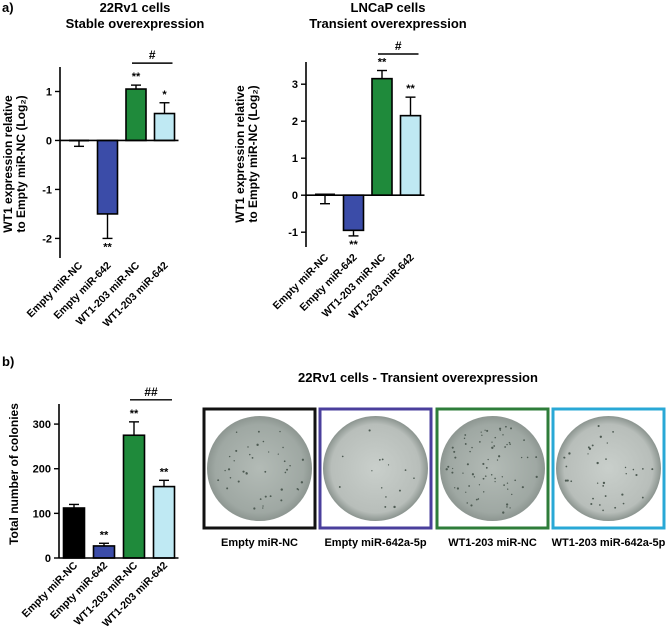 The height and width of the screenshot is (644, 670). I want to click on chart-title: 22Rv1 cells, so click(135, 7).